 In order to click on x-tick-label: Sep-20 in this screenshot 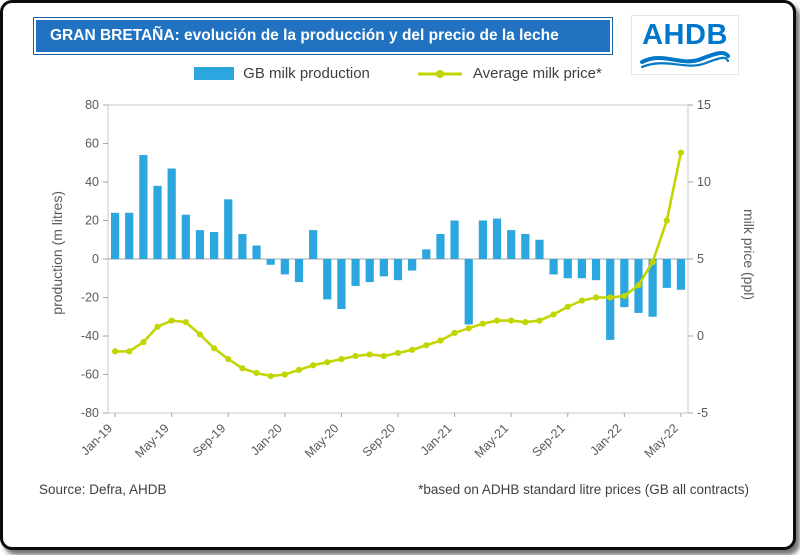, I will do `click(379, 440)`.